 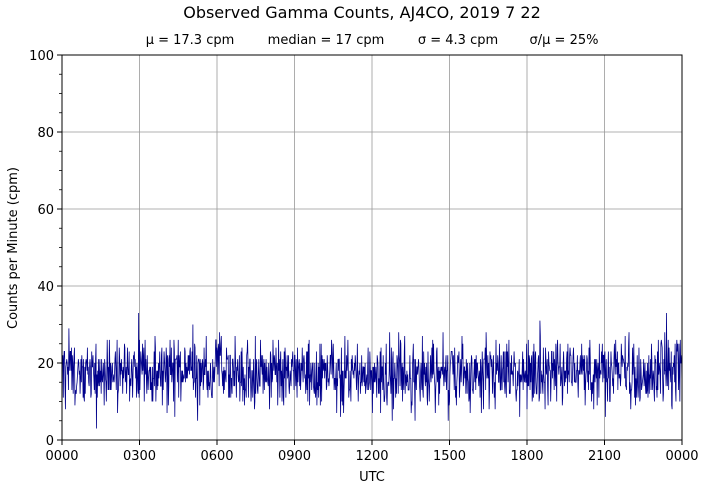 I want to click on y-tick-label: 80, so click(x=45, y=133).